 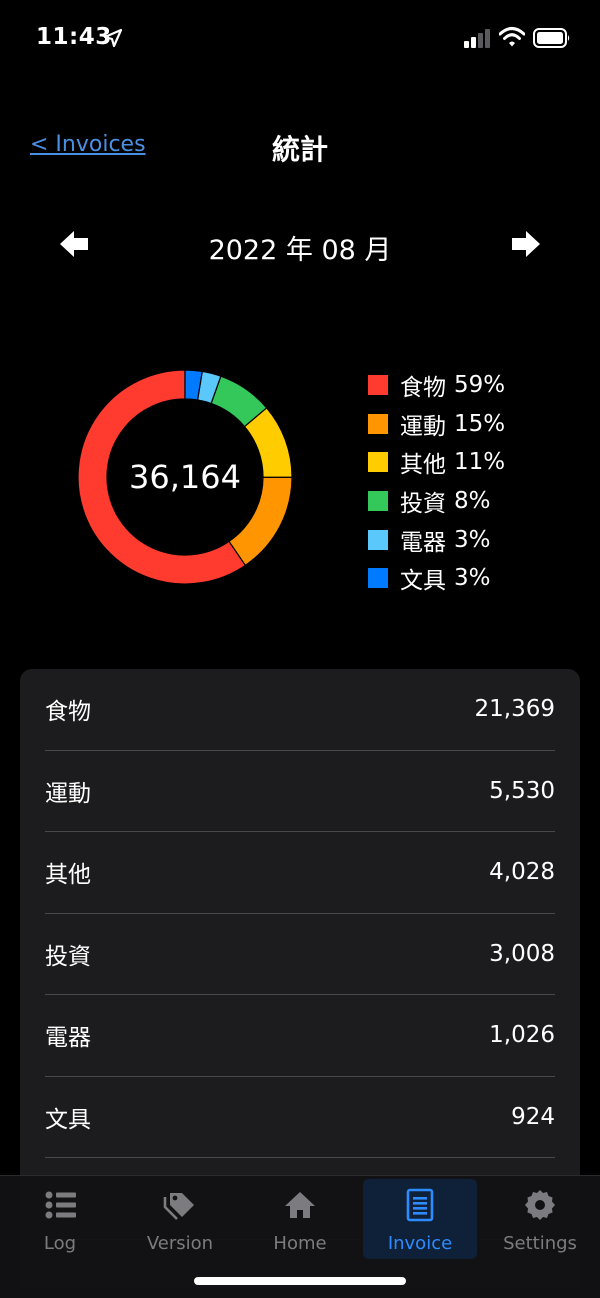 What do you see at coordinates (300, 1205) in the screenshot?
I see `home-icon` at bounding box center [300, 1205].